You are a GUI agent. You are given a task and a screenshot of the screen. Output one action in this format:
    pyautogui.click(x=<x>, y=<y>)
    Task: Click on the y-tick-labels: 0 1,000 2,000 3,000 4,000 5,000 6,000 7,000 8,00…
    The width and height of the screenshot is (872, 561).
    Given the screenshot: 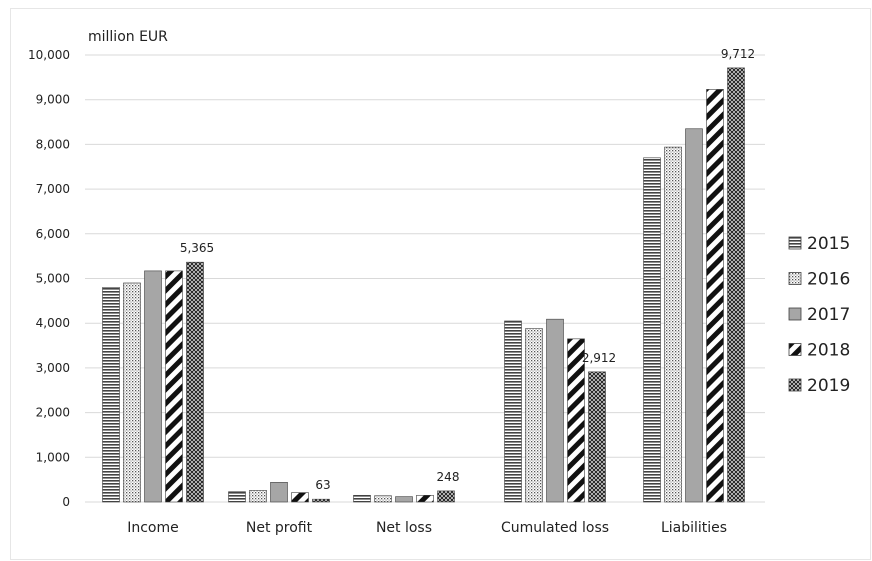 What is the action you would take?
    pyautogui.click(x=49, y=278)
    